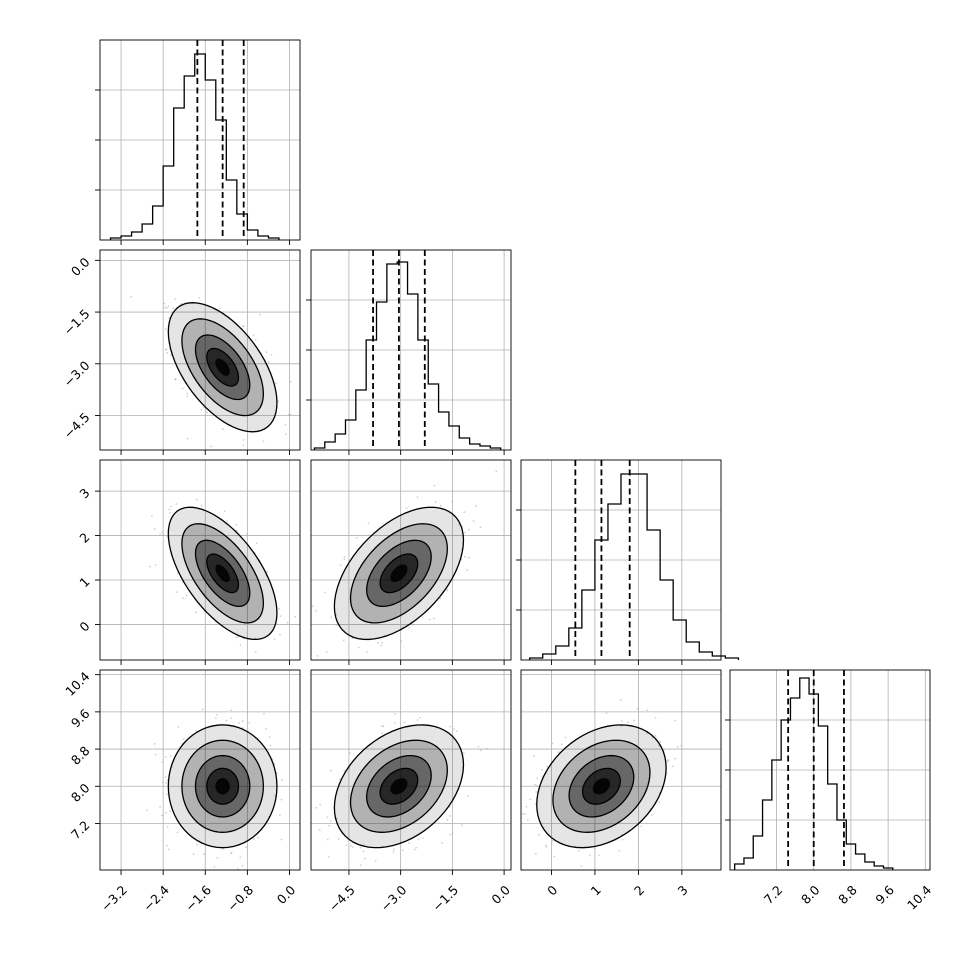  What do you see at coordinates (500, 894) in the screenshot?
I see `x-tick-label: 0.0` at bounding box center [500, 894].